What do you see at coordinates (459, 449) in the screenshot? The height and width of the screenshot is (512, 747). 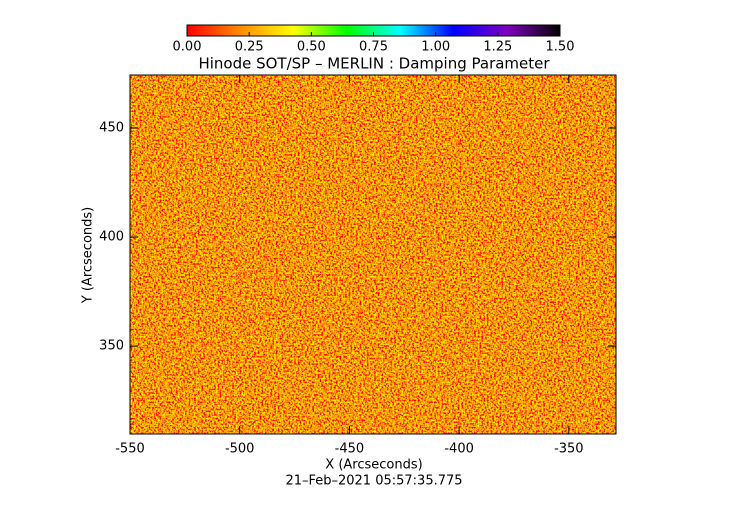 I see `x-tick-label: -400` at bounding box center [459, 449].